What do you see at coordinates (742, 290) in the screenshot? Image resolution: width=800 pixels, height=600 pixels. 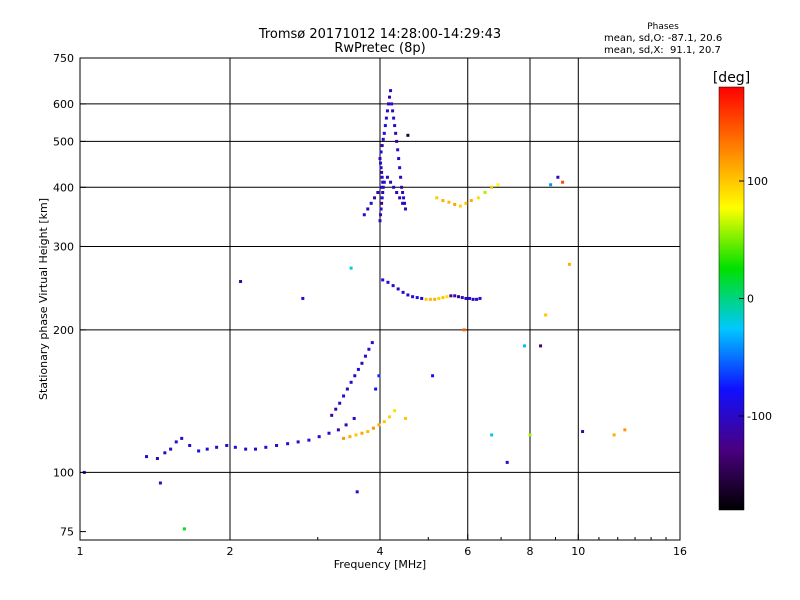 I see `colorbar: -100 0 100 [deg]` at bounding box center [742, 290].